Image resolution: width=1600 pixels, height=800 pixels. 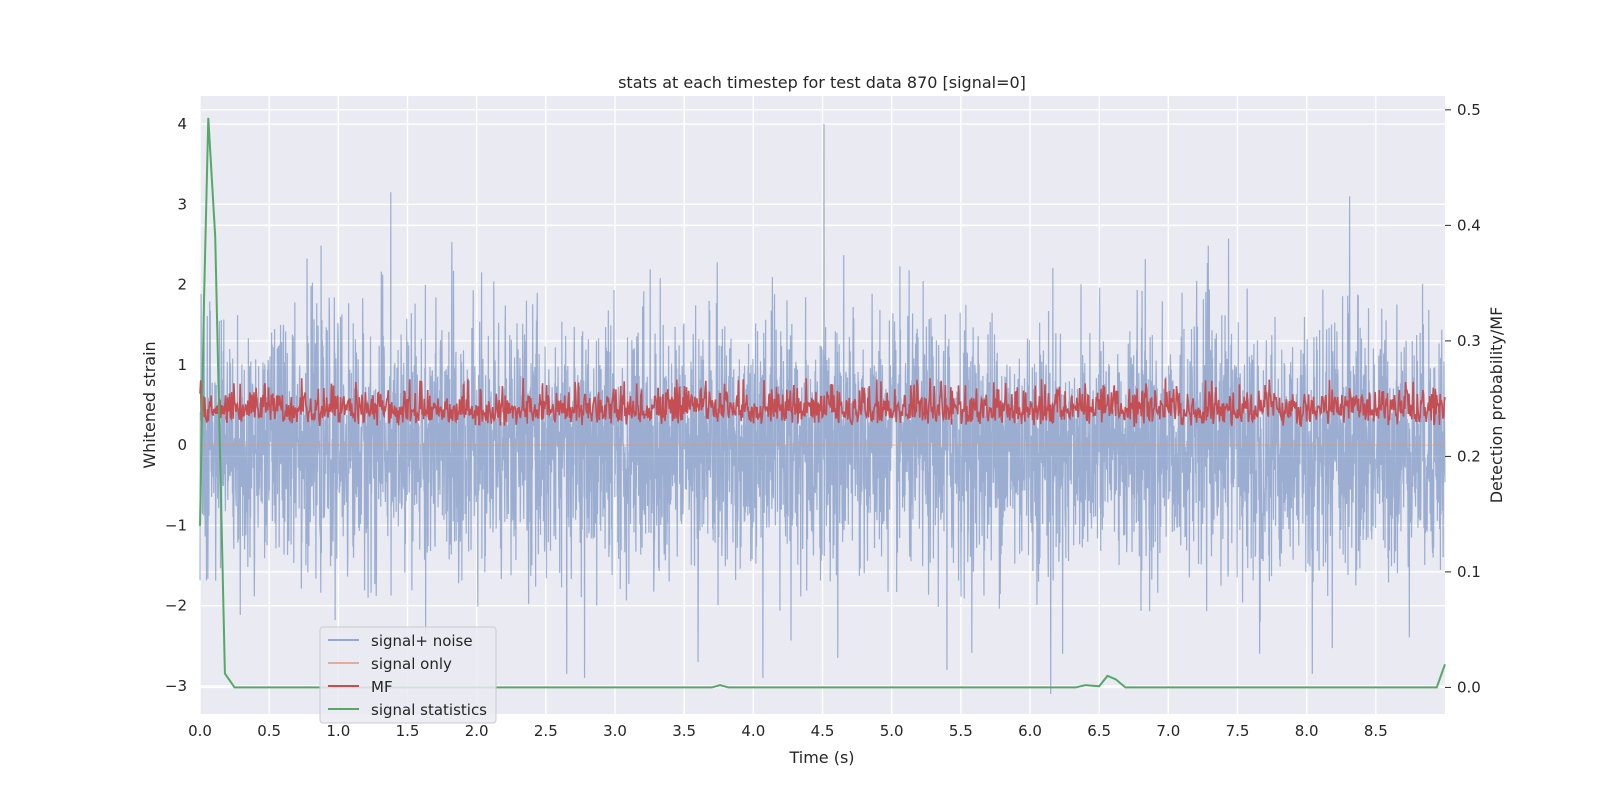 I want to click on y-tick-label: −3, so click(x=176, y=686).